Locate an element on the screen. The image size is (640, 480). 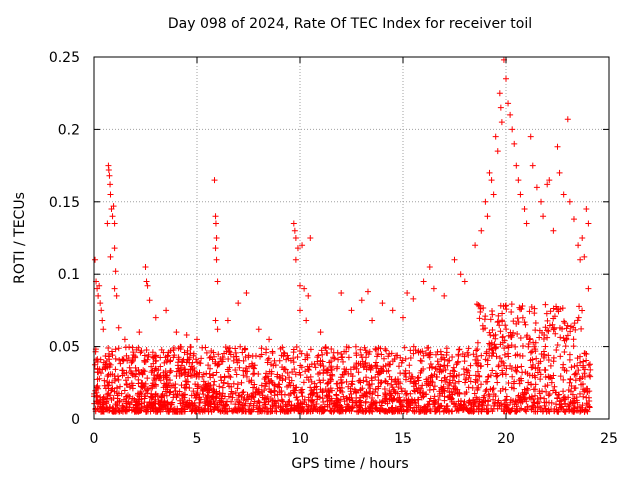
x-tick-label: 5 is located at coordinates (197, 439).